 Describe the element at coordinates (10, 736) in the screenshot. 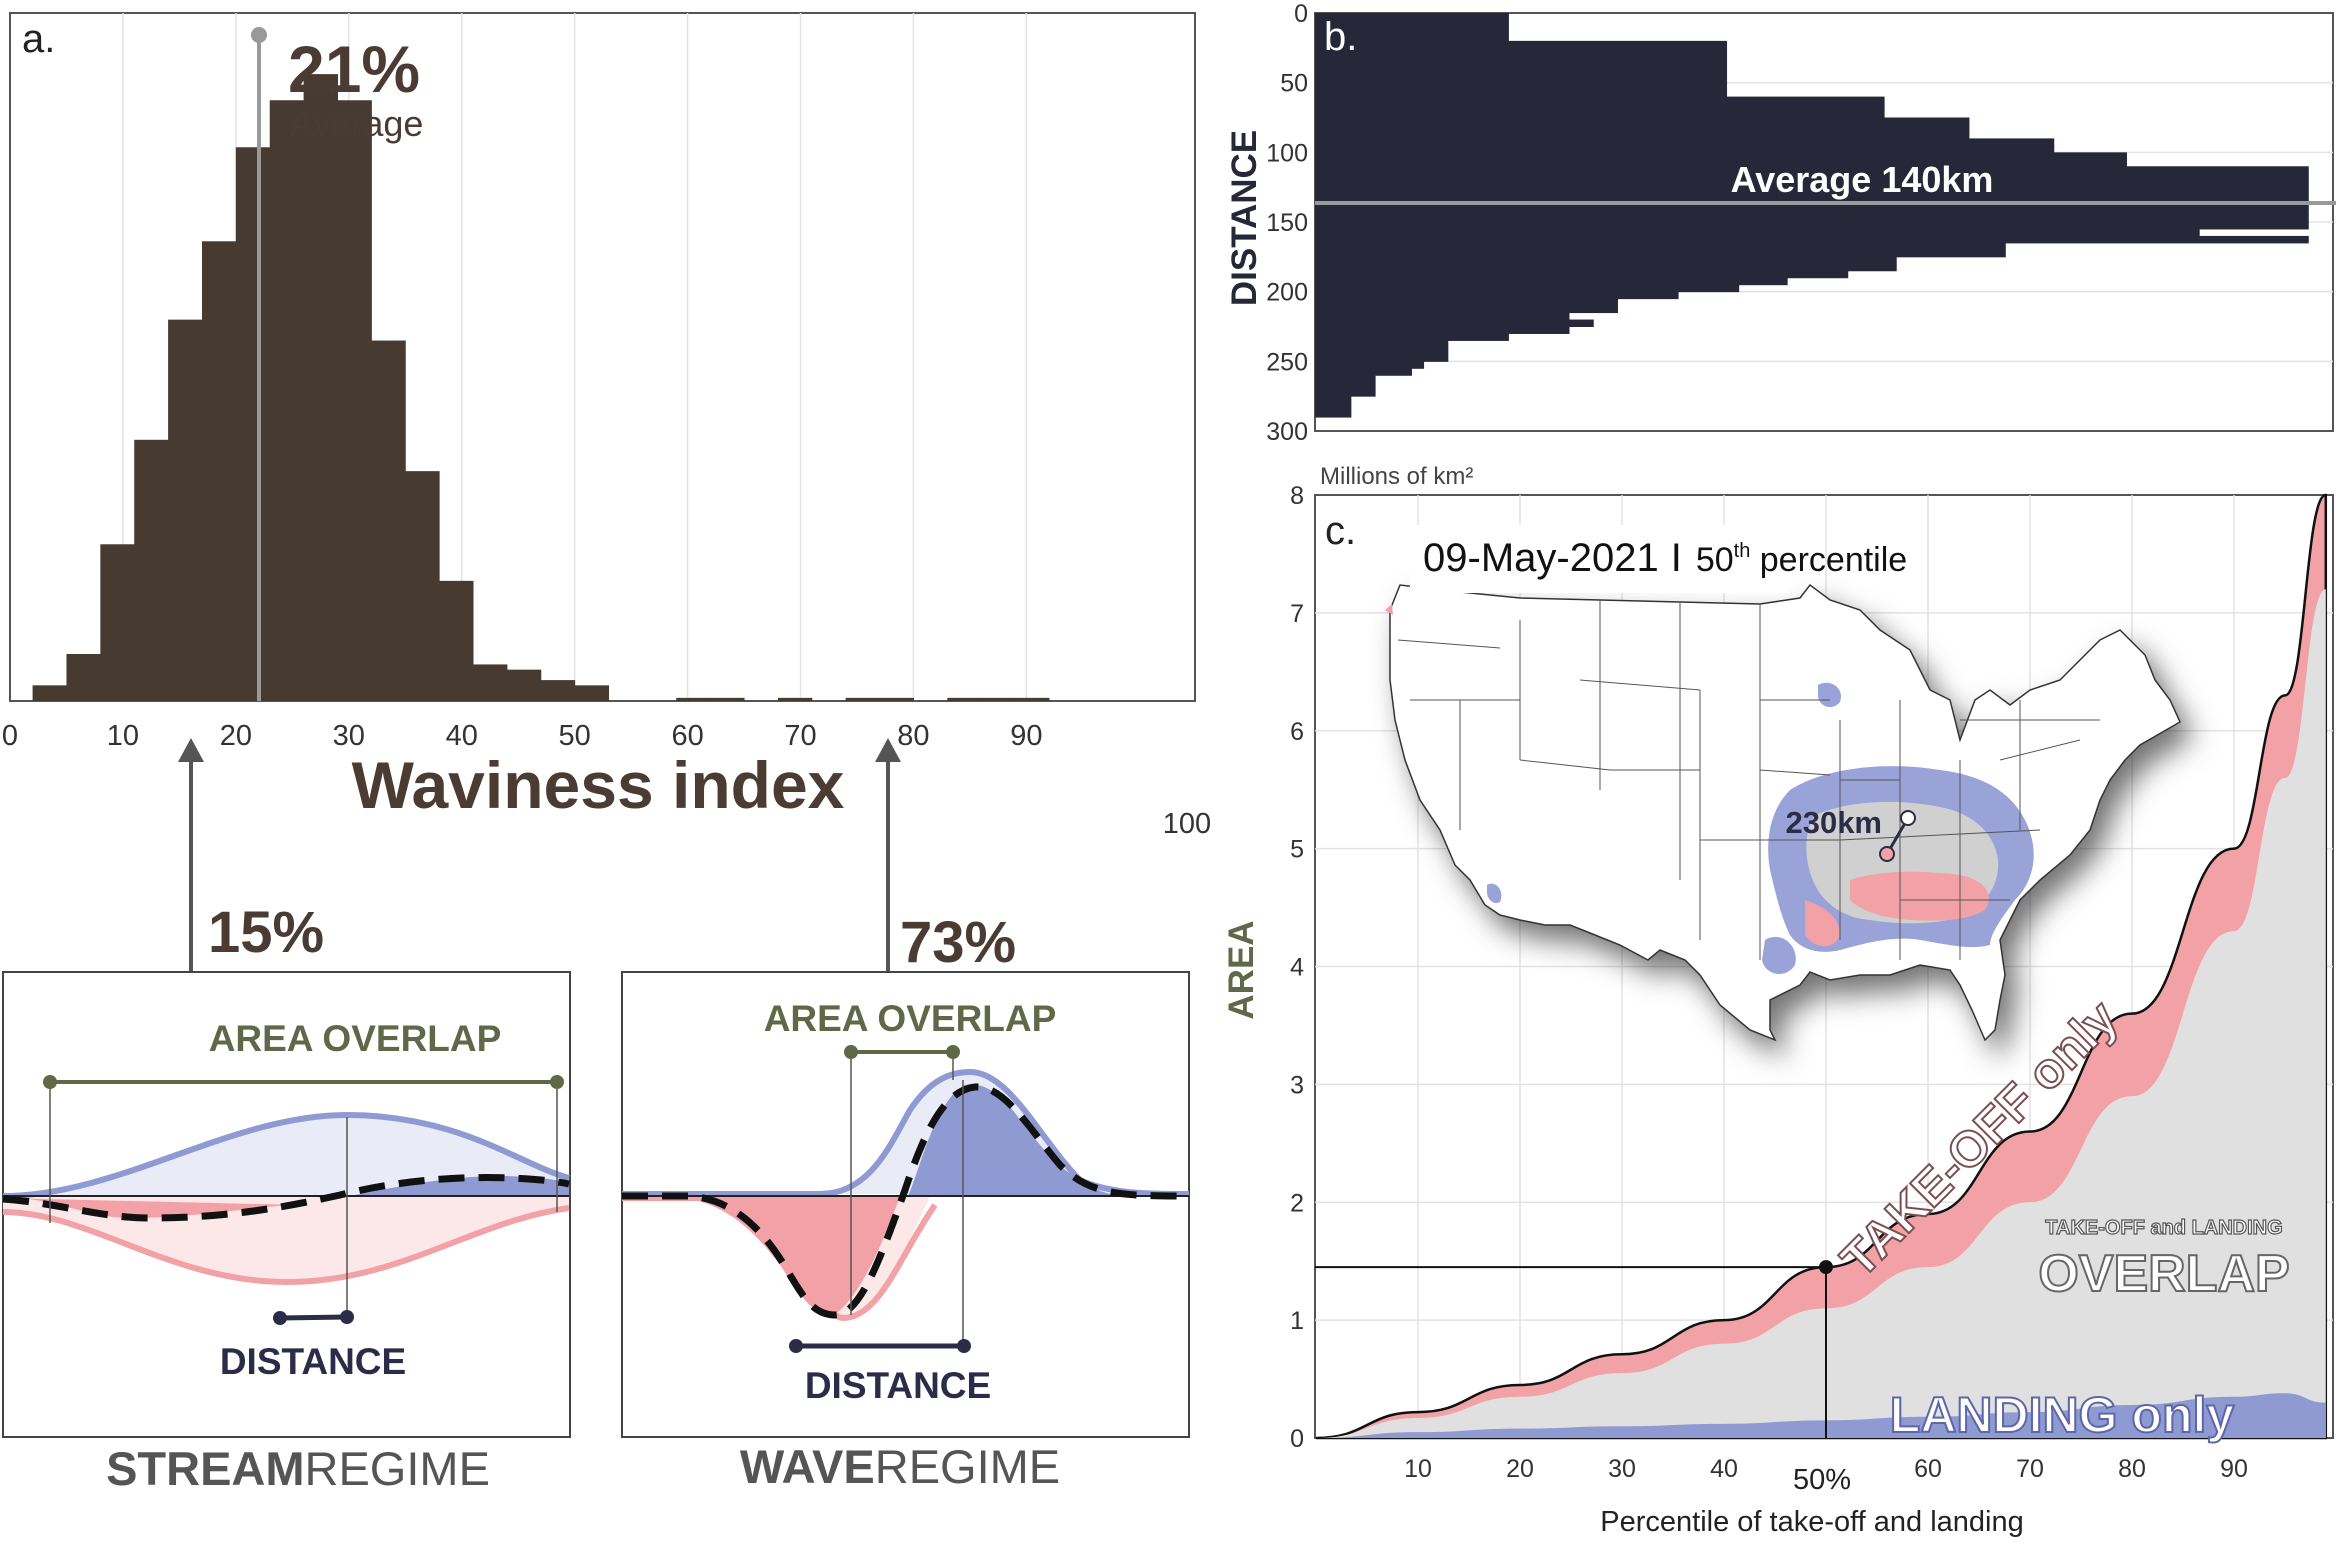

I see `panel-a-x-tick: 0` at that location.